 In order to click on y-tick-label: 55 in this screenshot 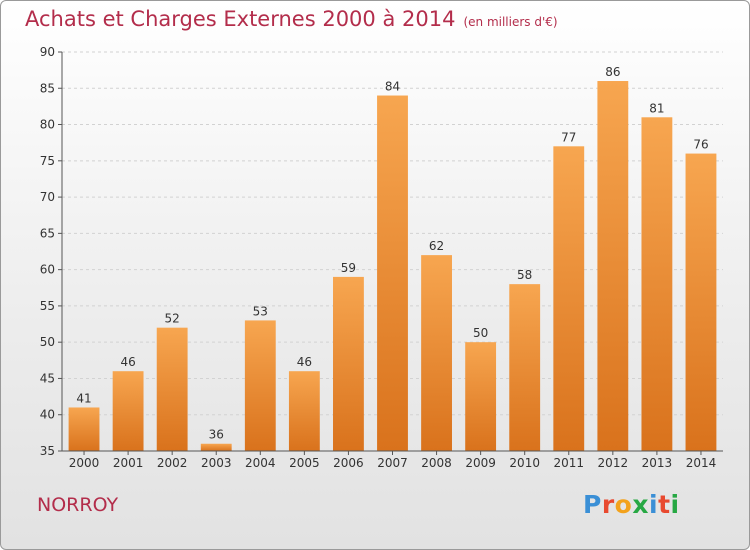, I will do `click(47, 306)`.